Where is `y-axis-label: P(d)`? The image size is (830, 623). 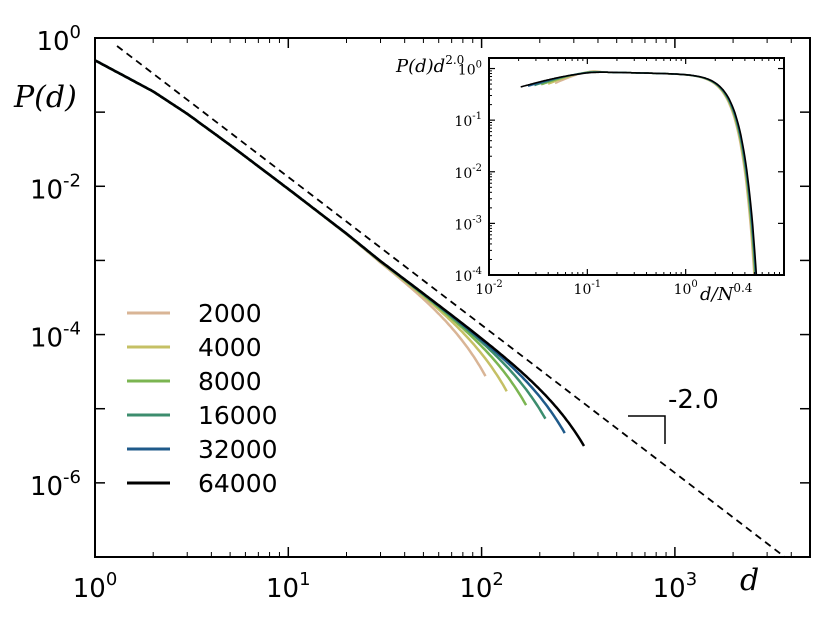 y-axis-label: P(d) is located at coordinates (45, 97).